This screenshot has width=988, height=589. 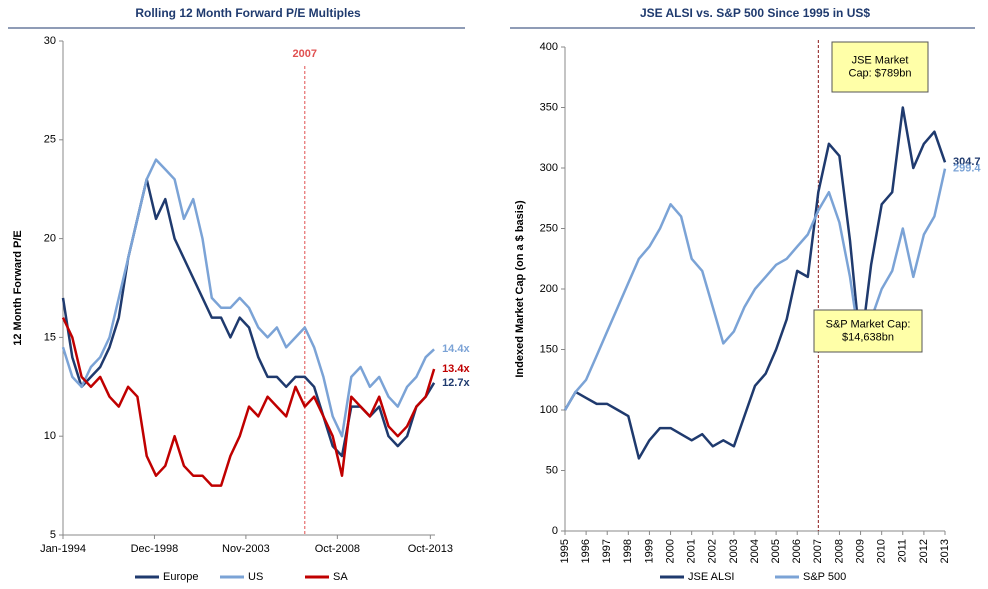 What do you see at coordinates (50, 337) in the screenshot?
I see `y-tick-label: 15` at bounding box center [50, 337].